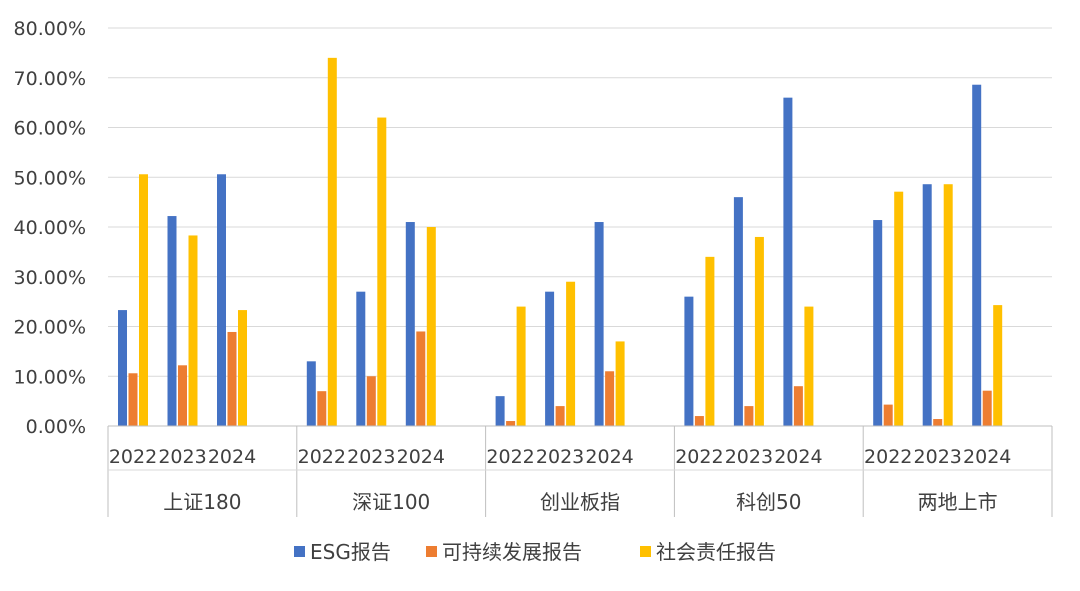  What do you see at coordinates (122, 368) in the screenshot?
I see `bar-ESG报告-上证180-2022` at bounding box center [122, 368].